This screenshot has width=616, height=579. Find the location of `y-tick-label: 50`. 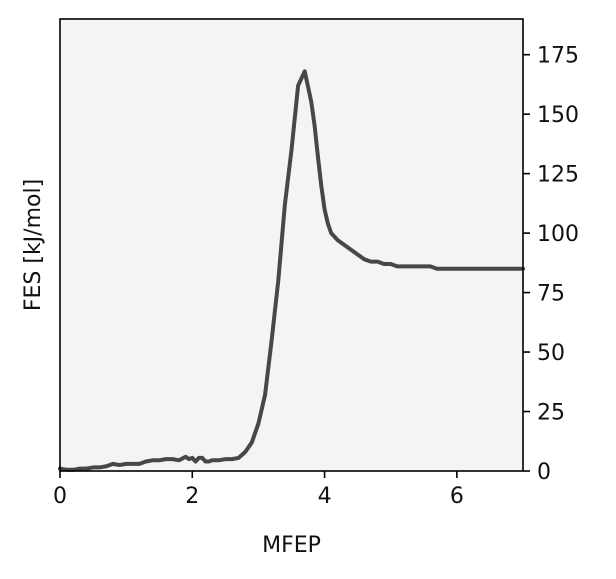

y-tick-label: 50 is located at coordinates (551, 353).